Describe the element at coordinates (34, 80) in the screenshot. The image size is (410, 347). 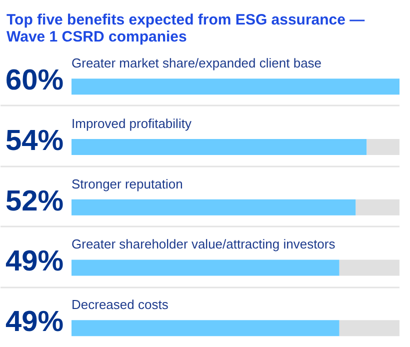
I see `data-label: 60%` at that location.